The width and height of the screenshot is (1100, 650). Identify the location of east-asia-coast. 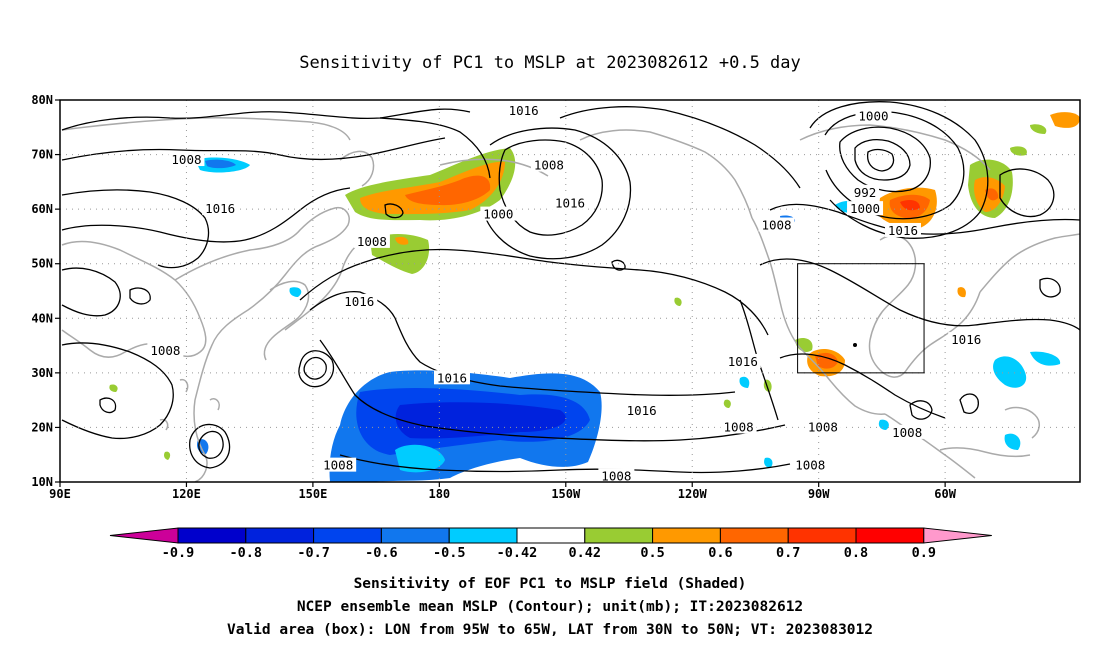
(262, 344).